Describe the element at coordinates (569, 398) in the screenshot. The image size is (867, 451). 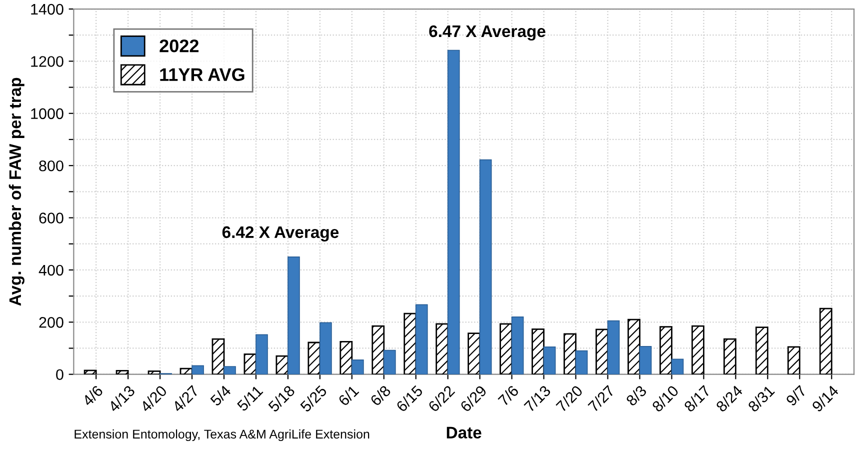
I see `x-tick-label: 7/20` at that location.